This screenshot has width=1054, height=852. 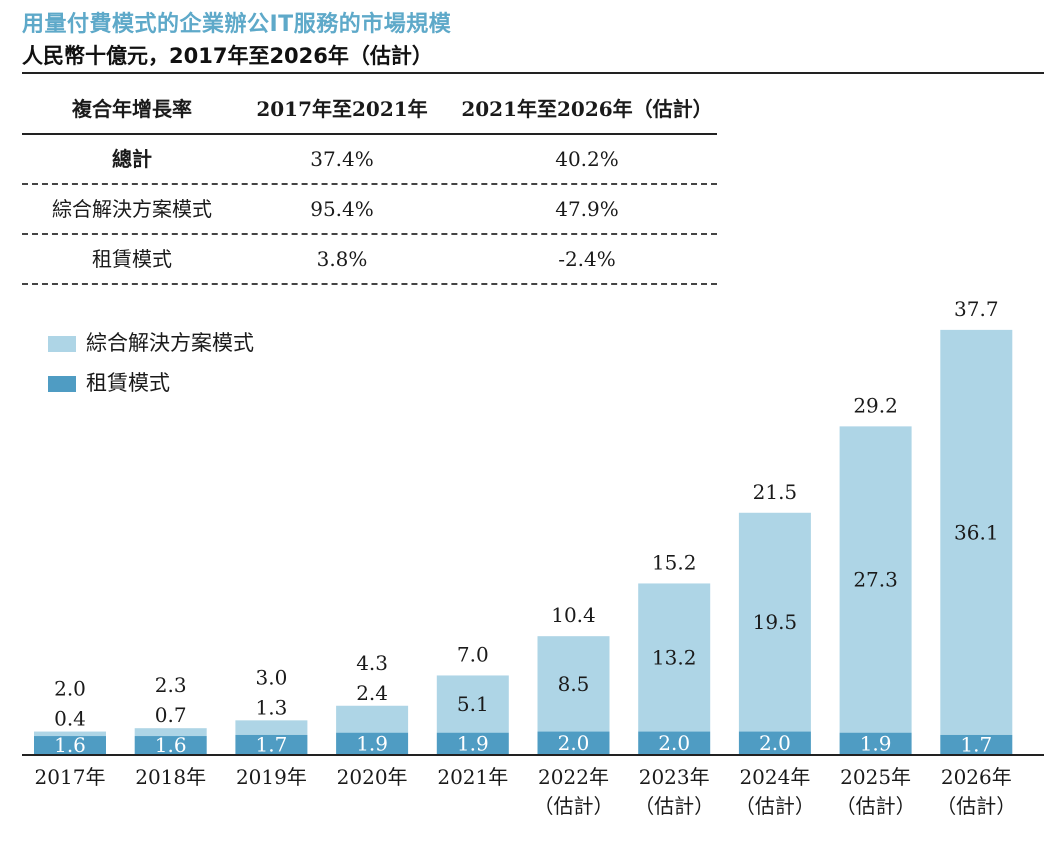 I want to click on cagr-row-label: 總計, so click(x=132, y=159).